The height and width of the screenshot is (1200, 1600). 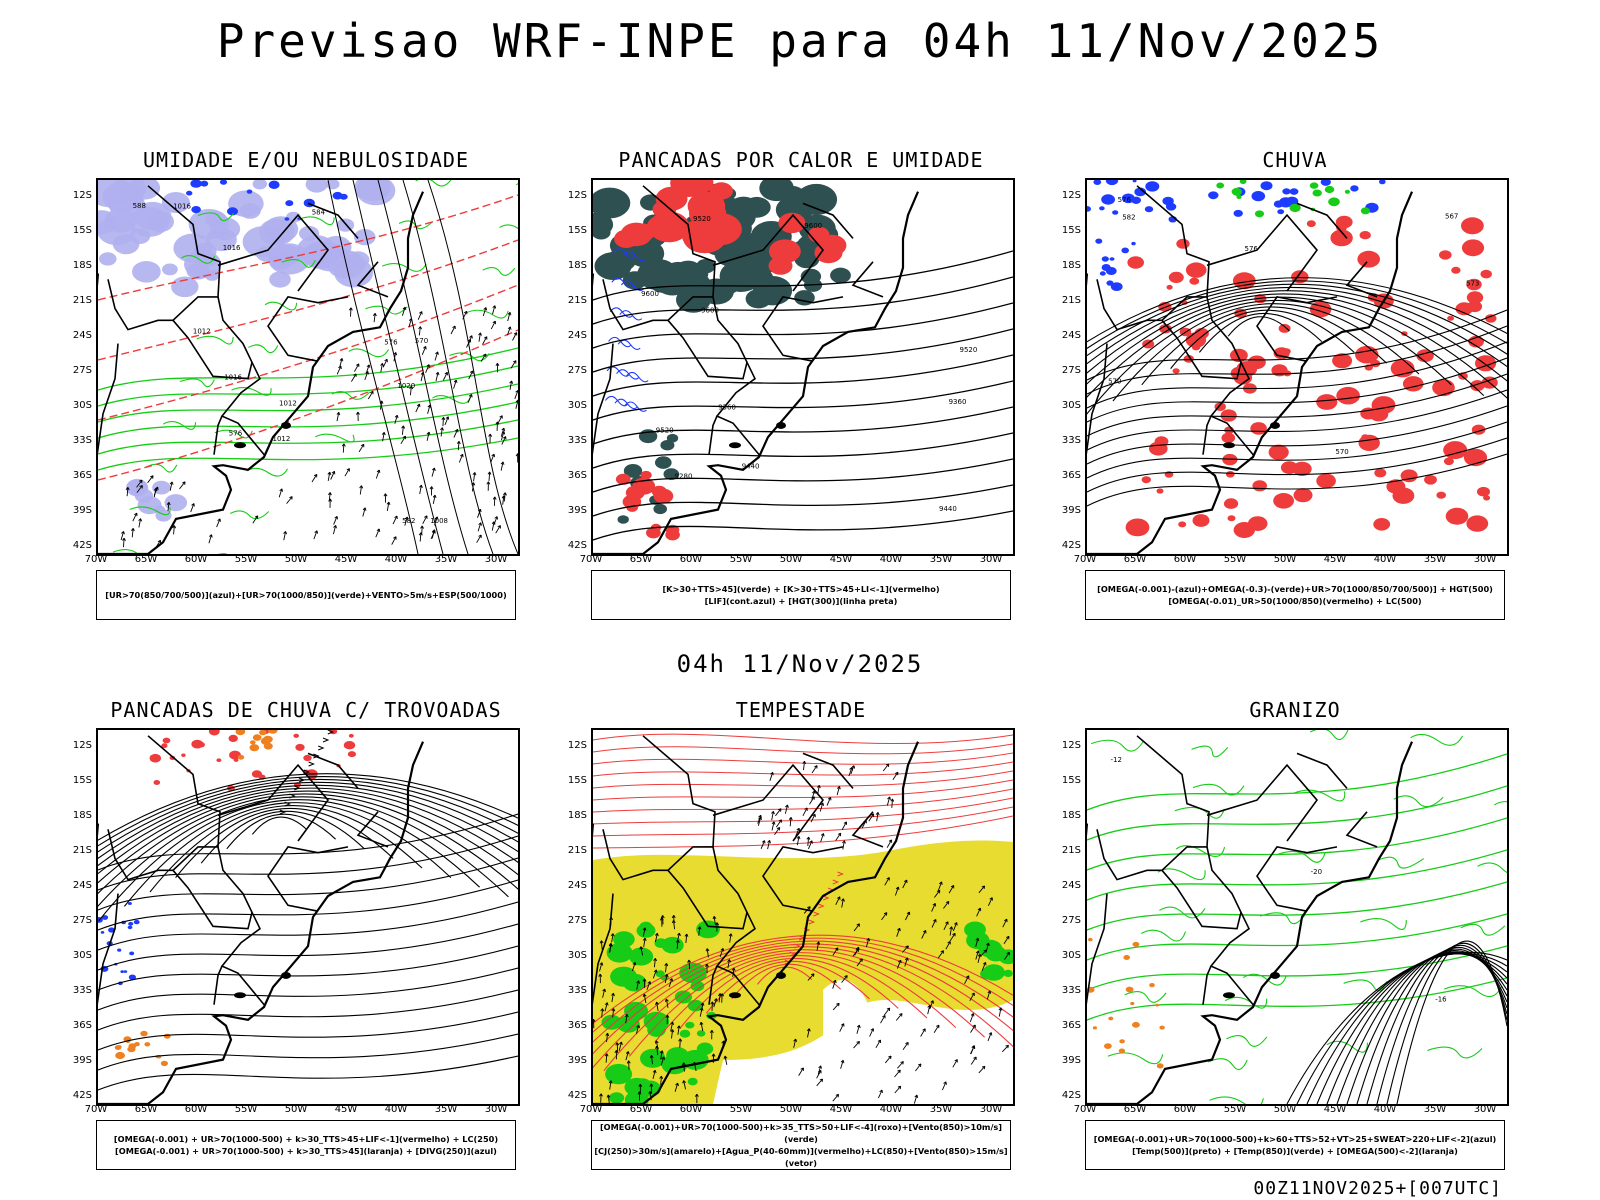 What do you see at coordinates (577, 1095) in the screenshot?
I see `tempestade-lat-label: 42S` at bounding box center [577, 1095].